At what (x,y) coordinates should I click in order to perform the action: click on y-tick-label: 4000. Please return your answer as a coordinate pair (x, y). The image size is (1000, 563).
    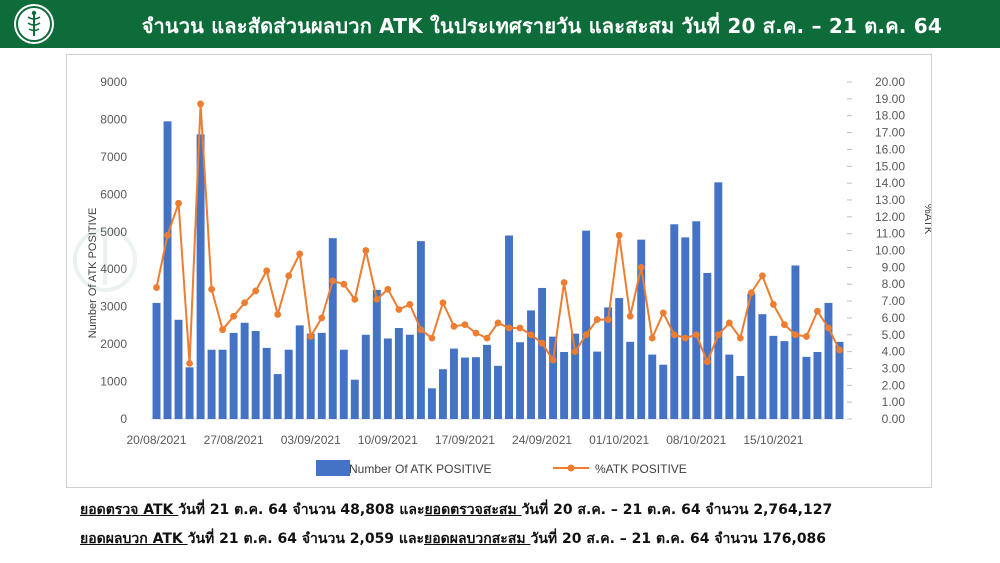
    Looking at the image, I should click on (113, 269).